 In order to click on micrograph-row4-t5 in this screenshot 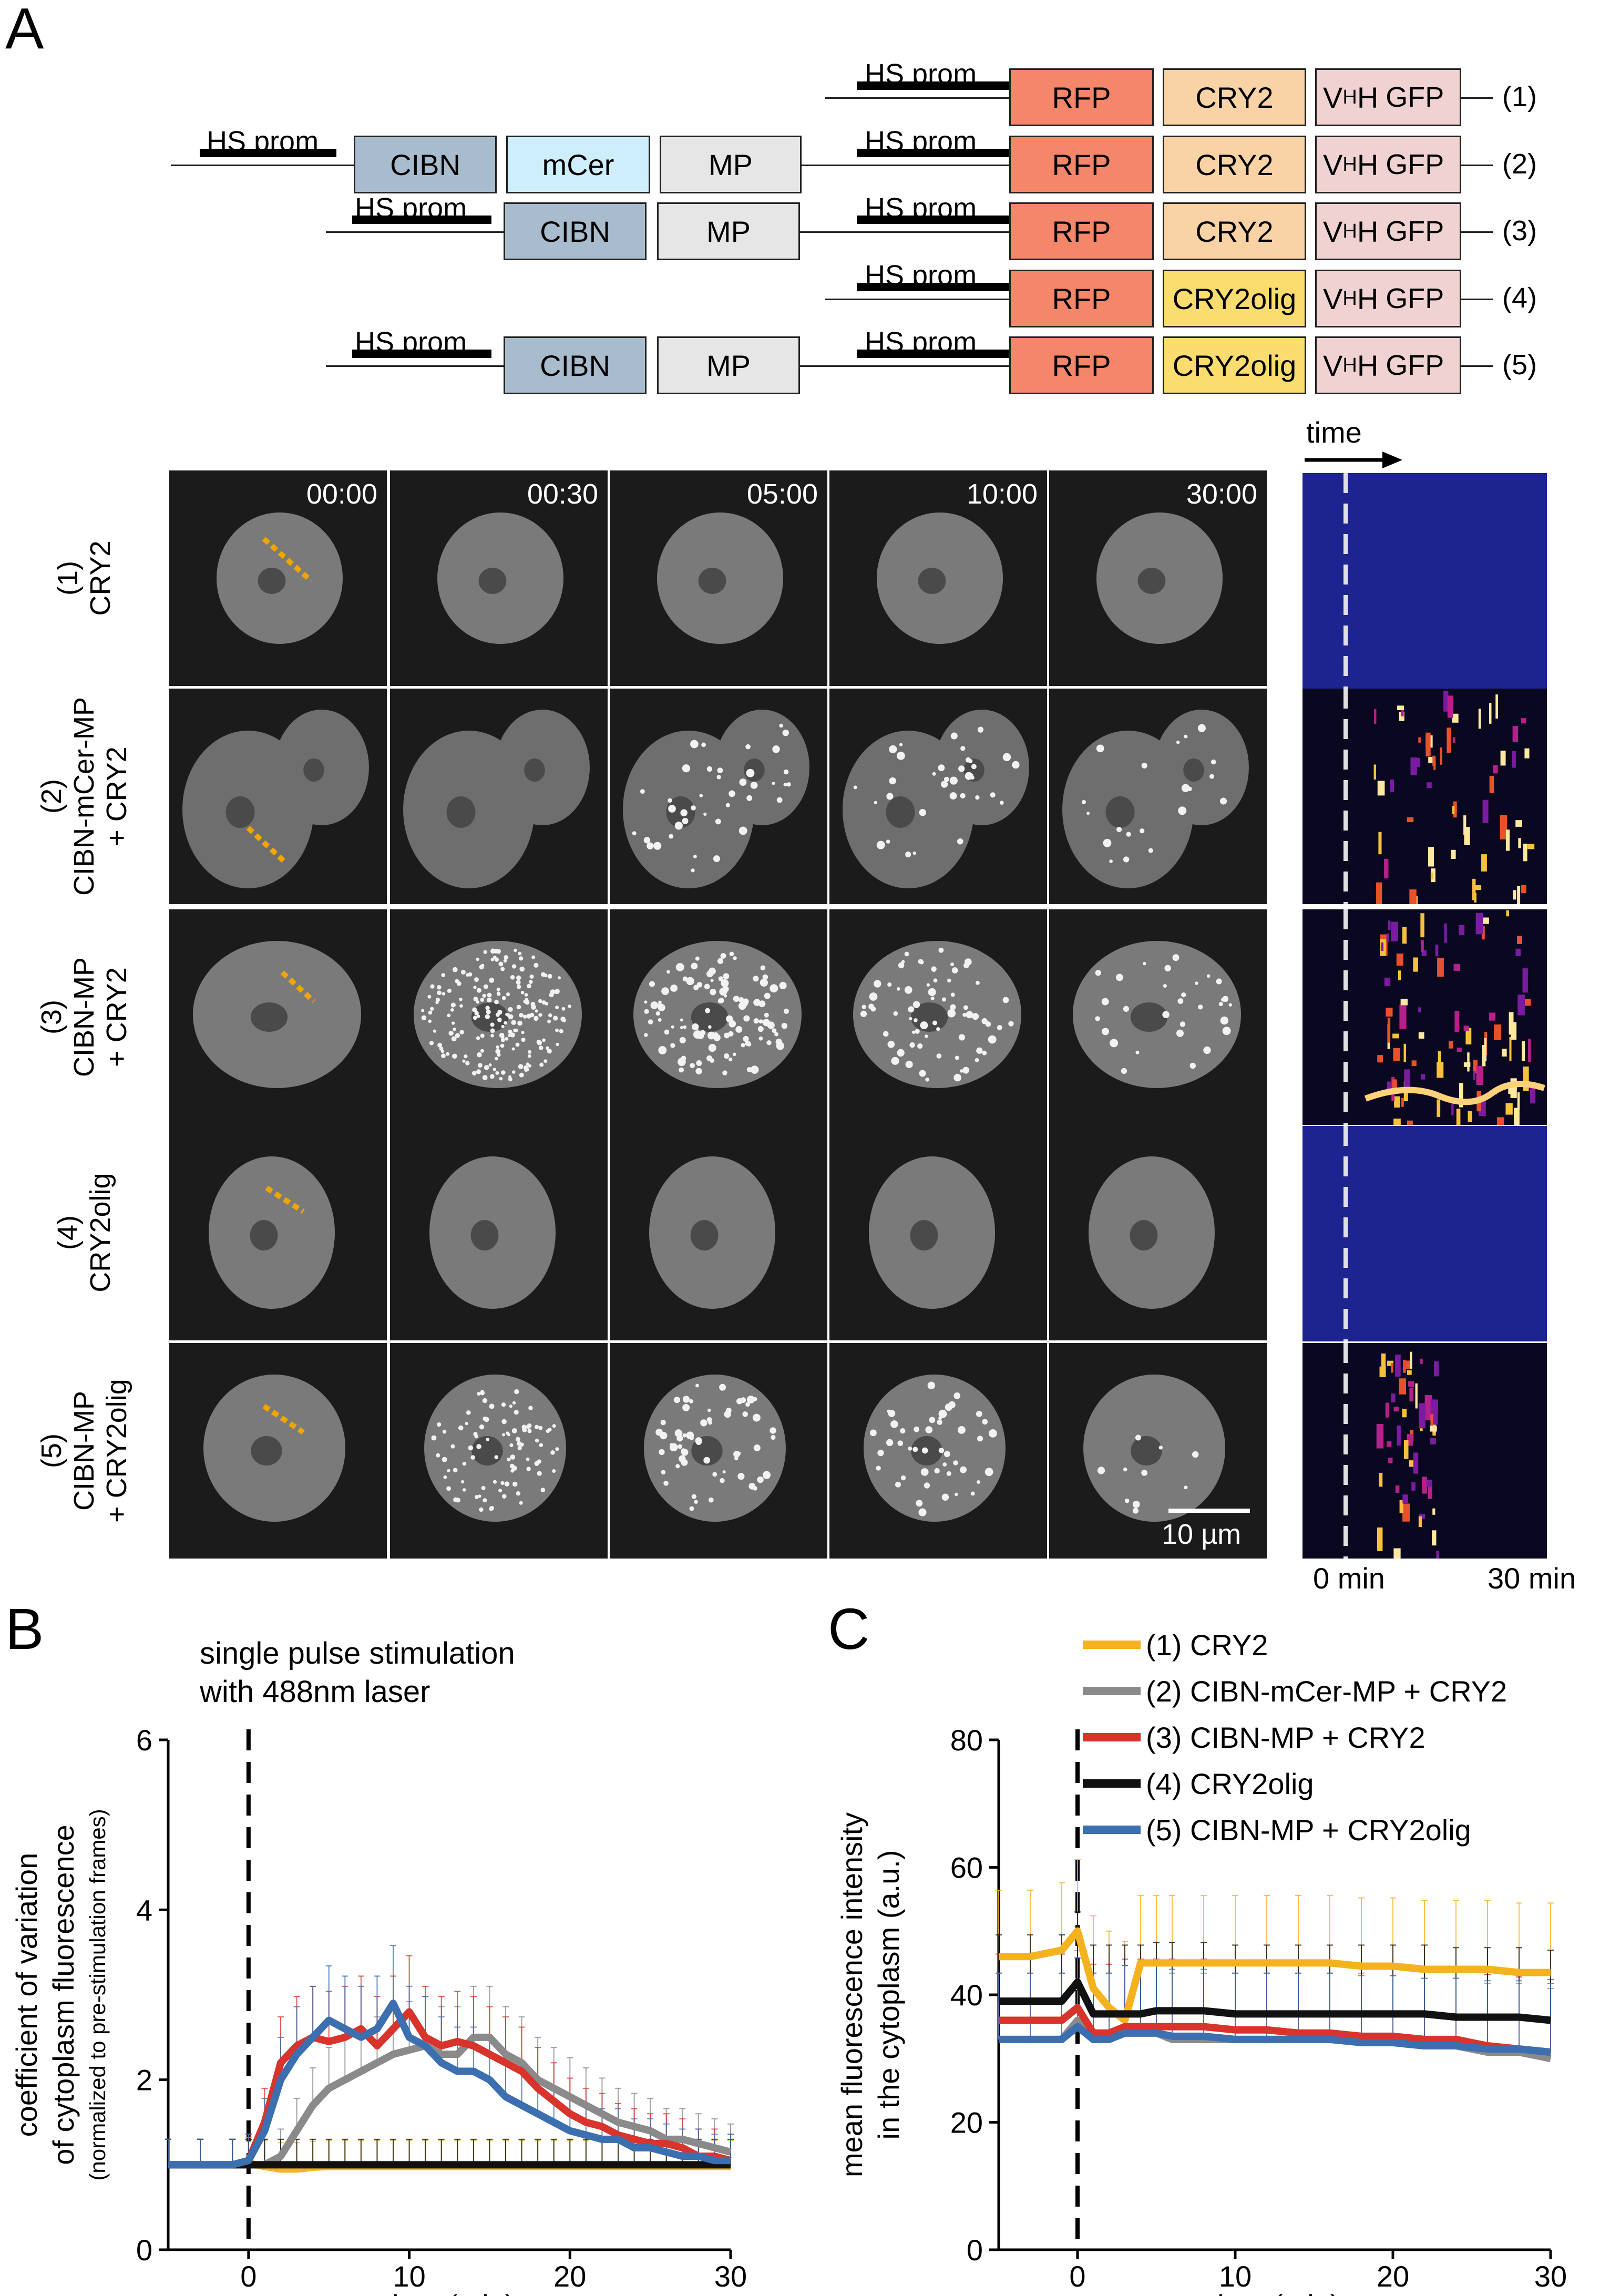, I will do `click(1158, 1232)`.